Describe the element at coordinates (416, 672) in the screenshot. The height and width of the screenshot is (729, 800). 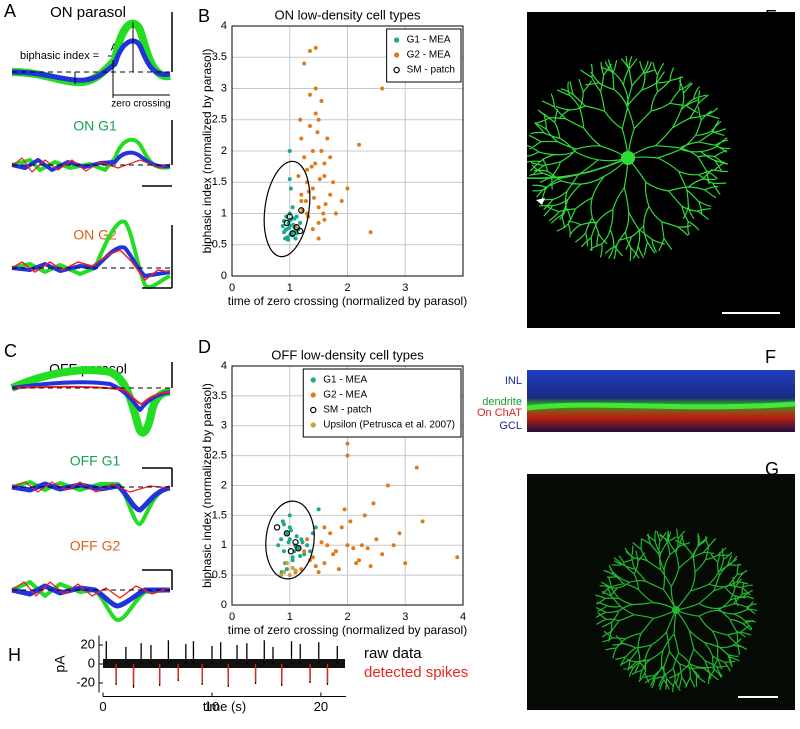
I see `legend-label: detected spikes` at that location.